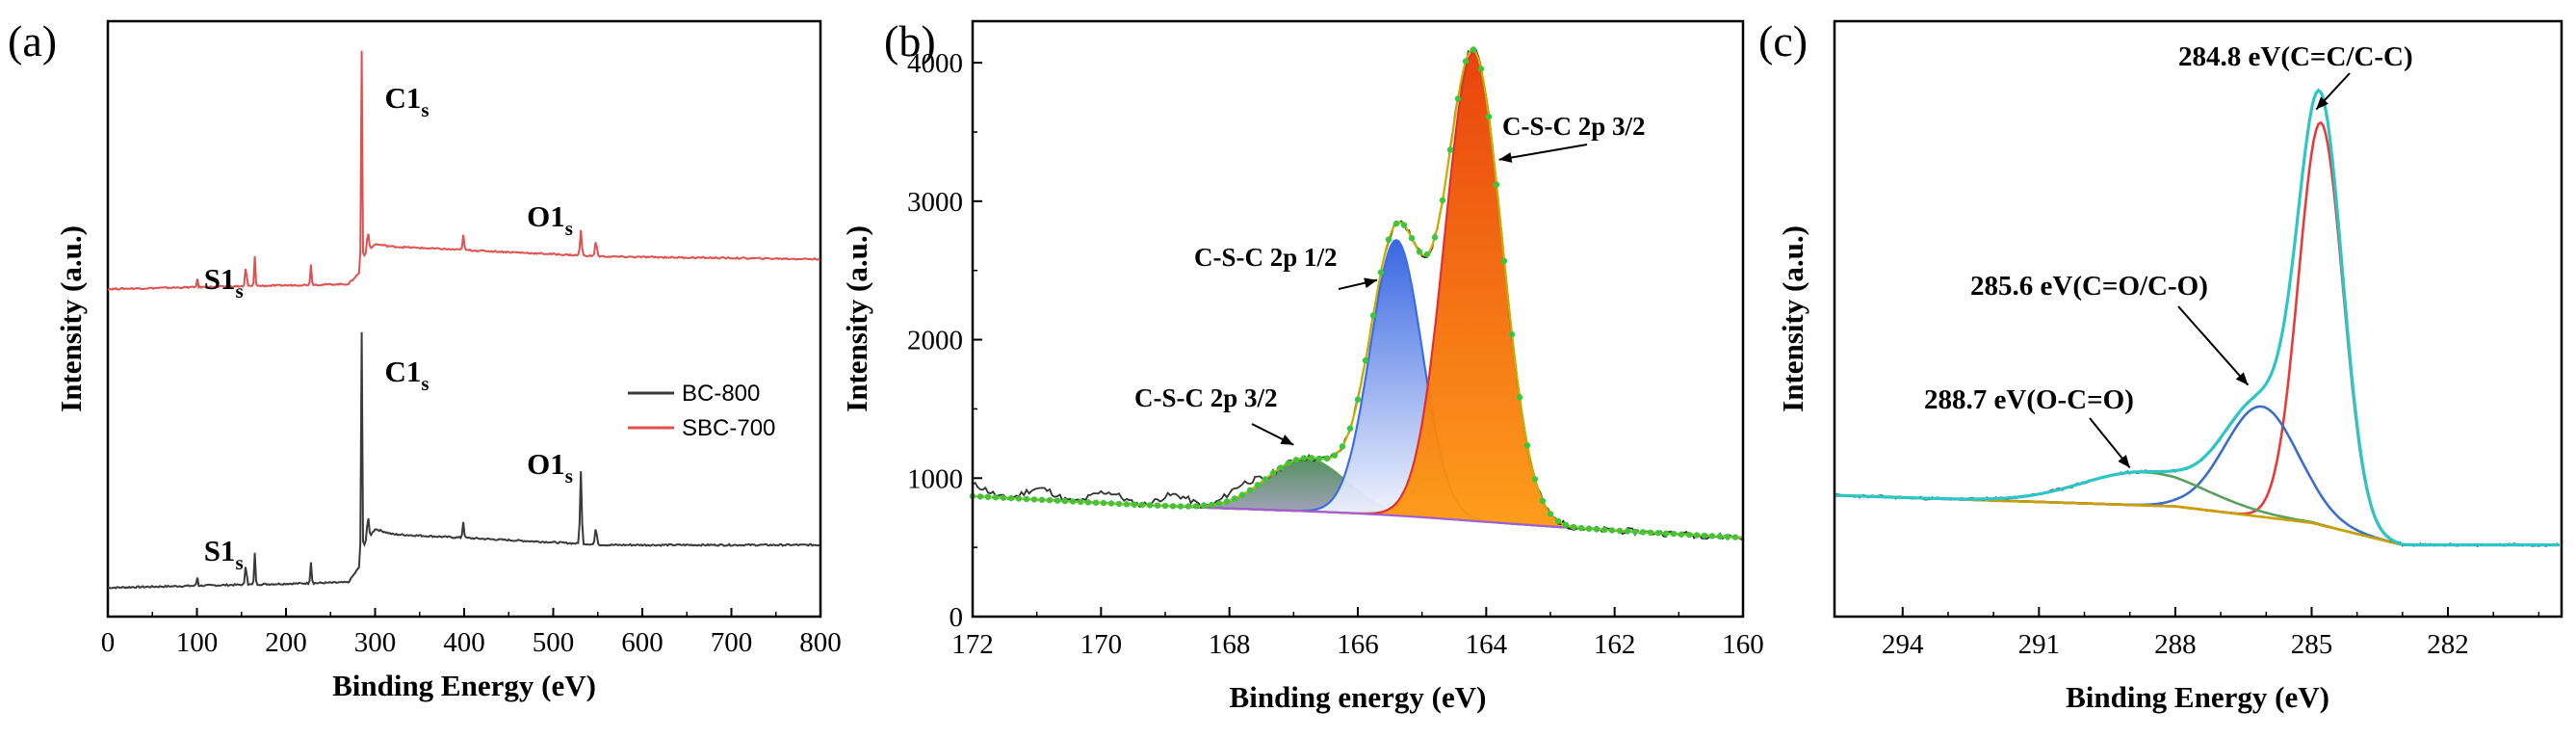  What do you see at coordinates (2295, 57) in the screenshot?
I see `peak-annotation-label: 284.8 eV(C=C/C-C)` at bounding box center [2295, 57].